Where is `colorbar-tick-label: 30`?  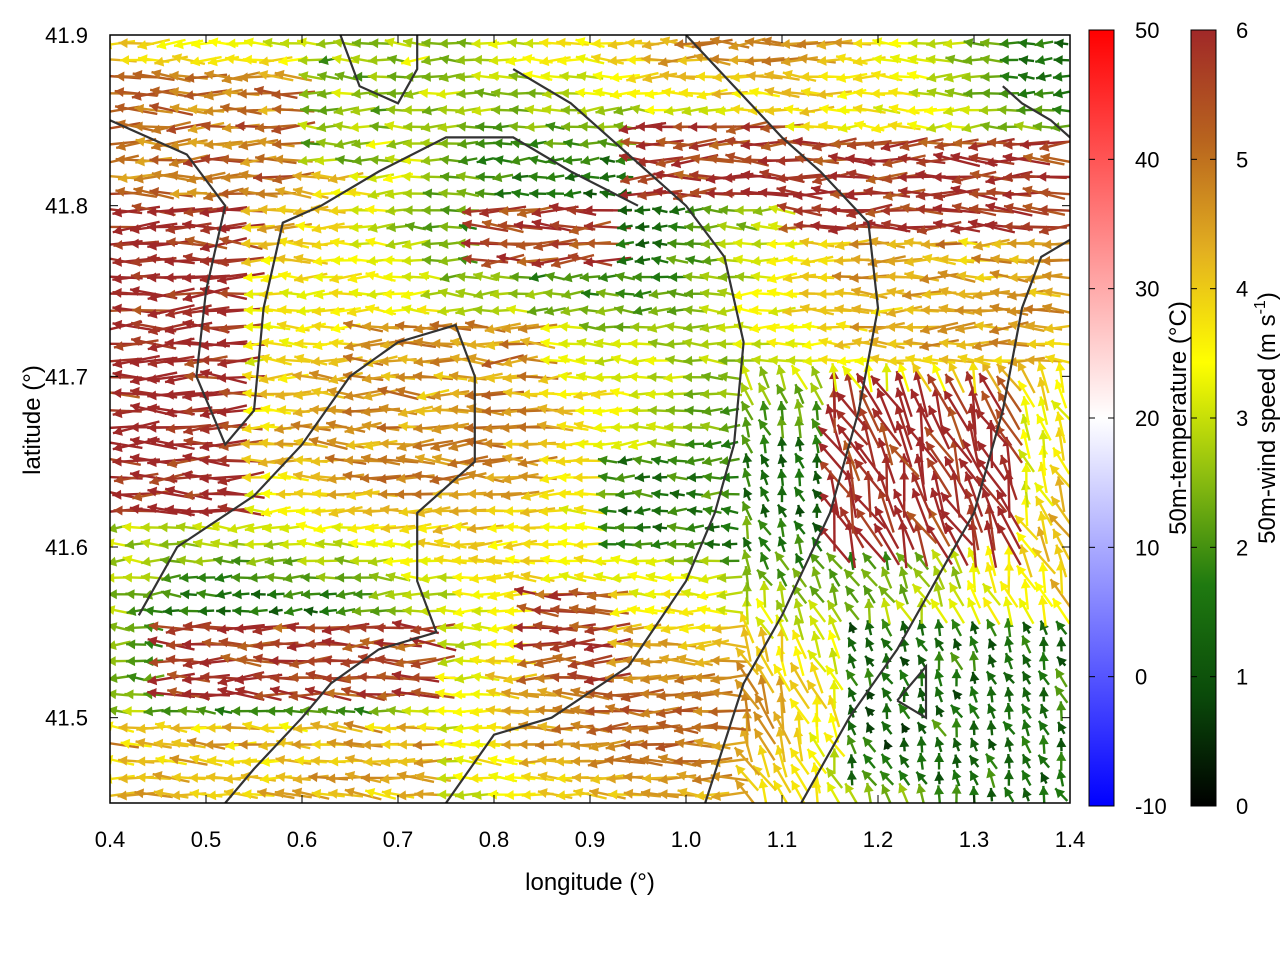 colorbar-tick-label: 30 is located at coordinates (1147, 289).